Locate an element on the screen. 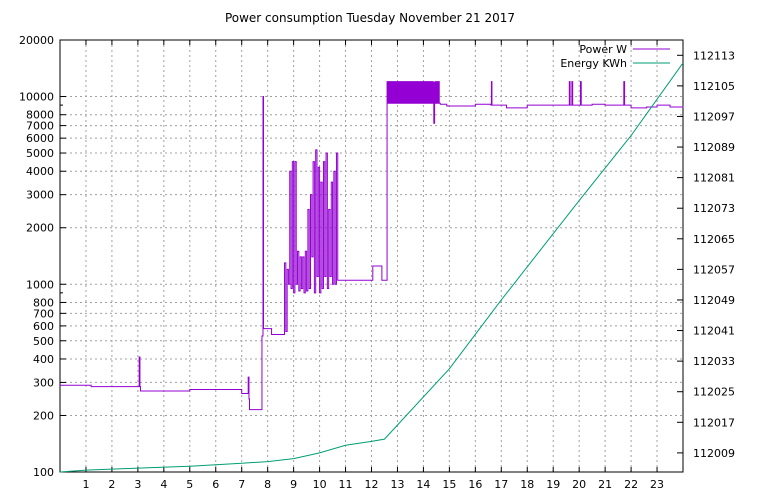 This screenshot has width=768, height=500. y-right-tick-label: 112081 is located at coordinates (714, 178).